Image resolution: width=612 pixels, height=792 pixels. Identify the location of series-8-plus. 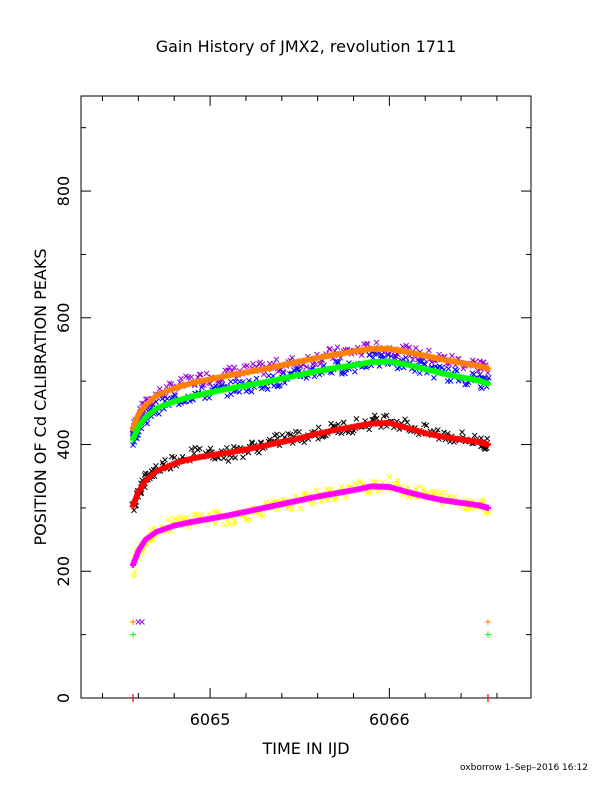
(310, 621).